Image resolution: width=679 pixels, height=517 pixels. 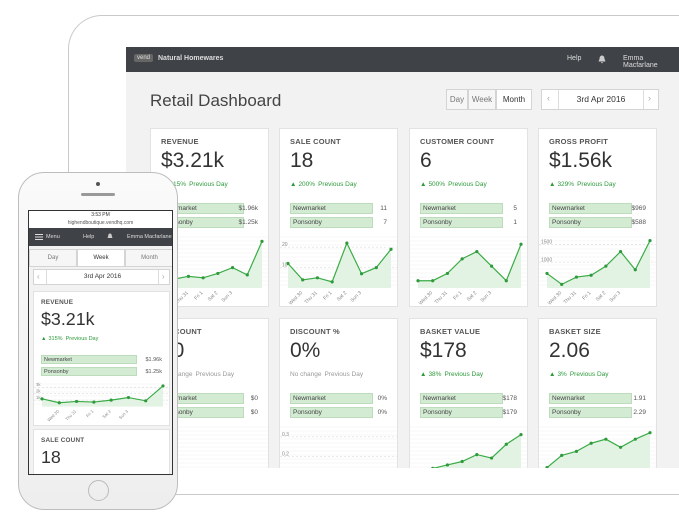 I want to click on y-tick-label: 0.3, so click(x=285, y=435).